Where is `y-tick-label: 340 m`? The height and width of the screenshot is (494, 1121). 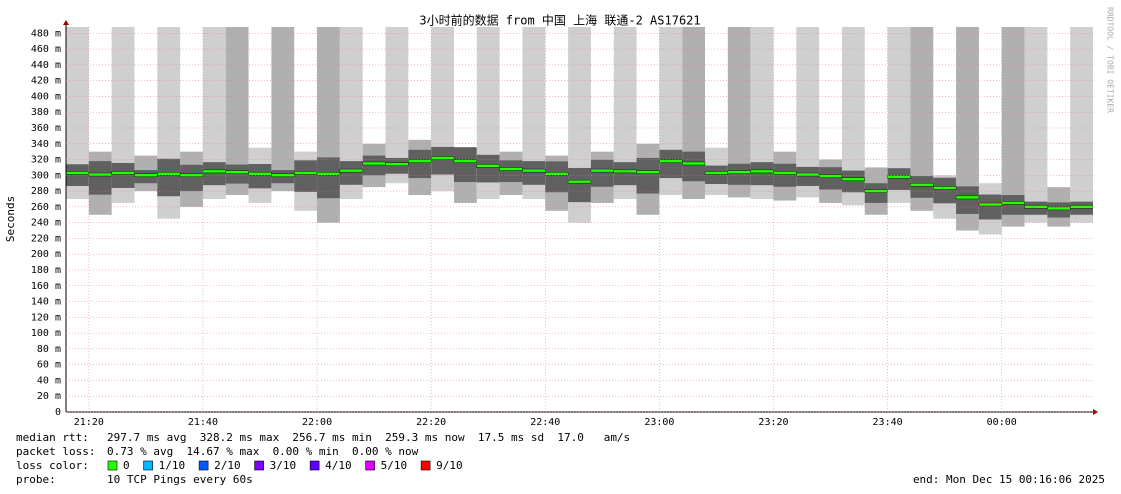
y-tick-label: 340 m is located at coordinates (46, 144).